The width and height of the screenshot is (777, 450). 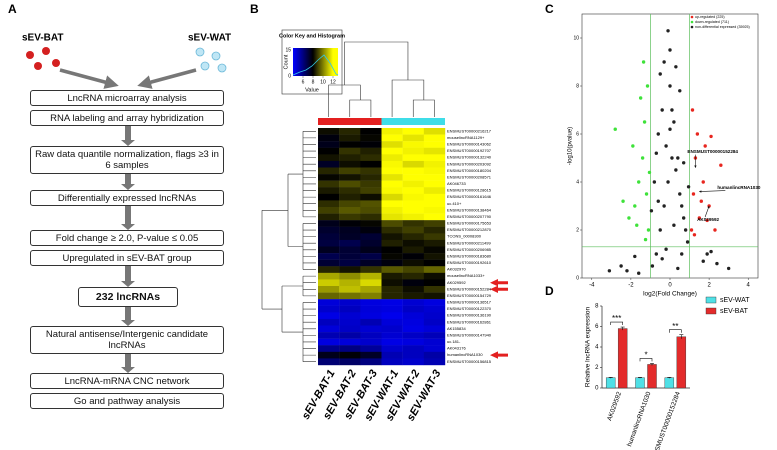 I want to click on flow-step: Differentially expressed lncRNAs, so click(x=127, y=198).